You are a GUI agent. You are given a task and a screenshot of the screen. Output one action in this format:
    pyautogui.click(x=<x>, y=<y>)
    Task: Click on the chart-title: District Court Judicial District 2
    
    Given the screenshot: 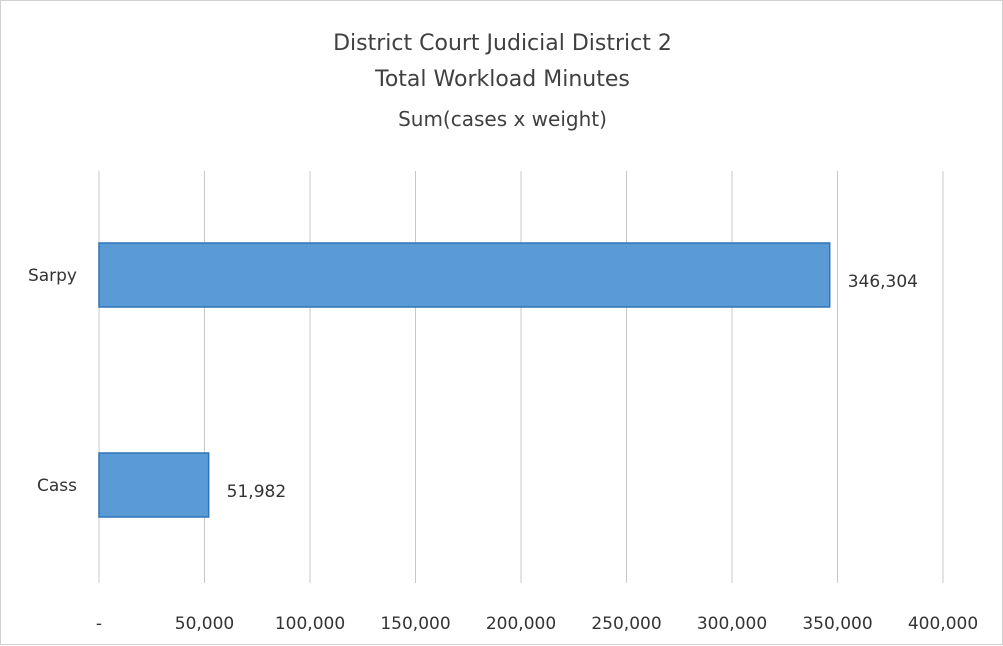 What is the action you would take?
    pyautogui.click(x=502, y=43)
    